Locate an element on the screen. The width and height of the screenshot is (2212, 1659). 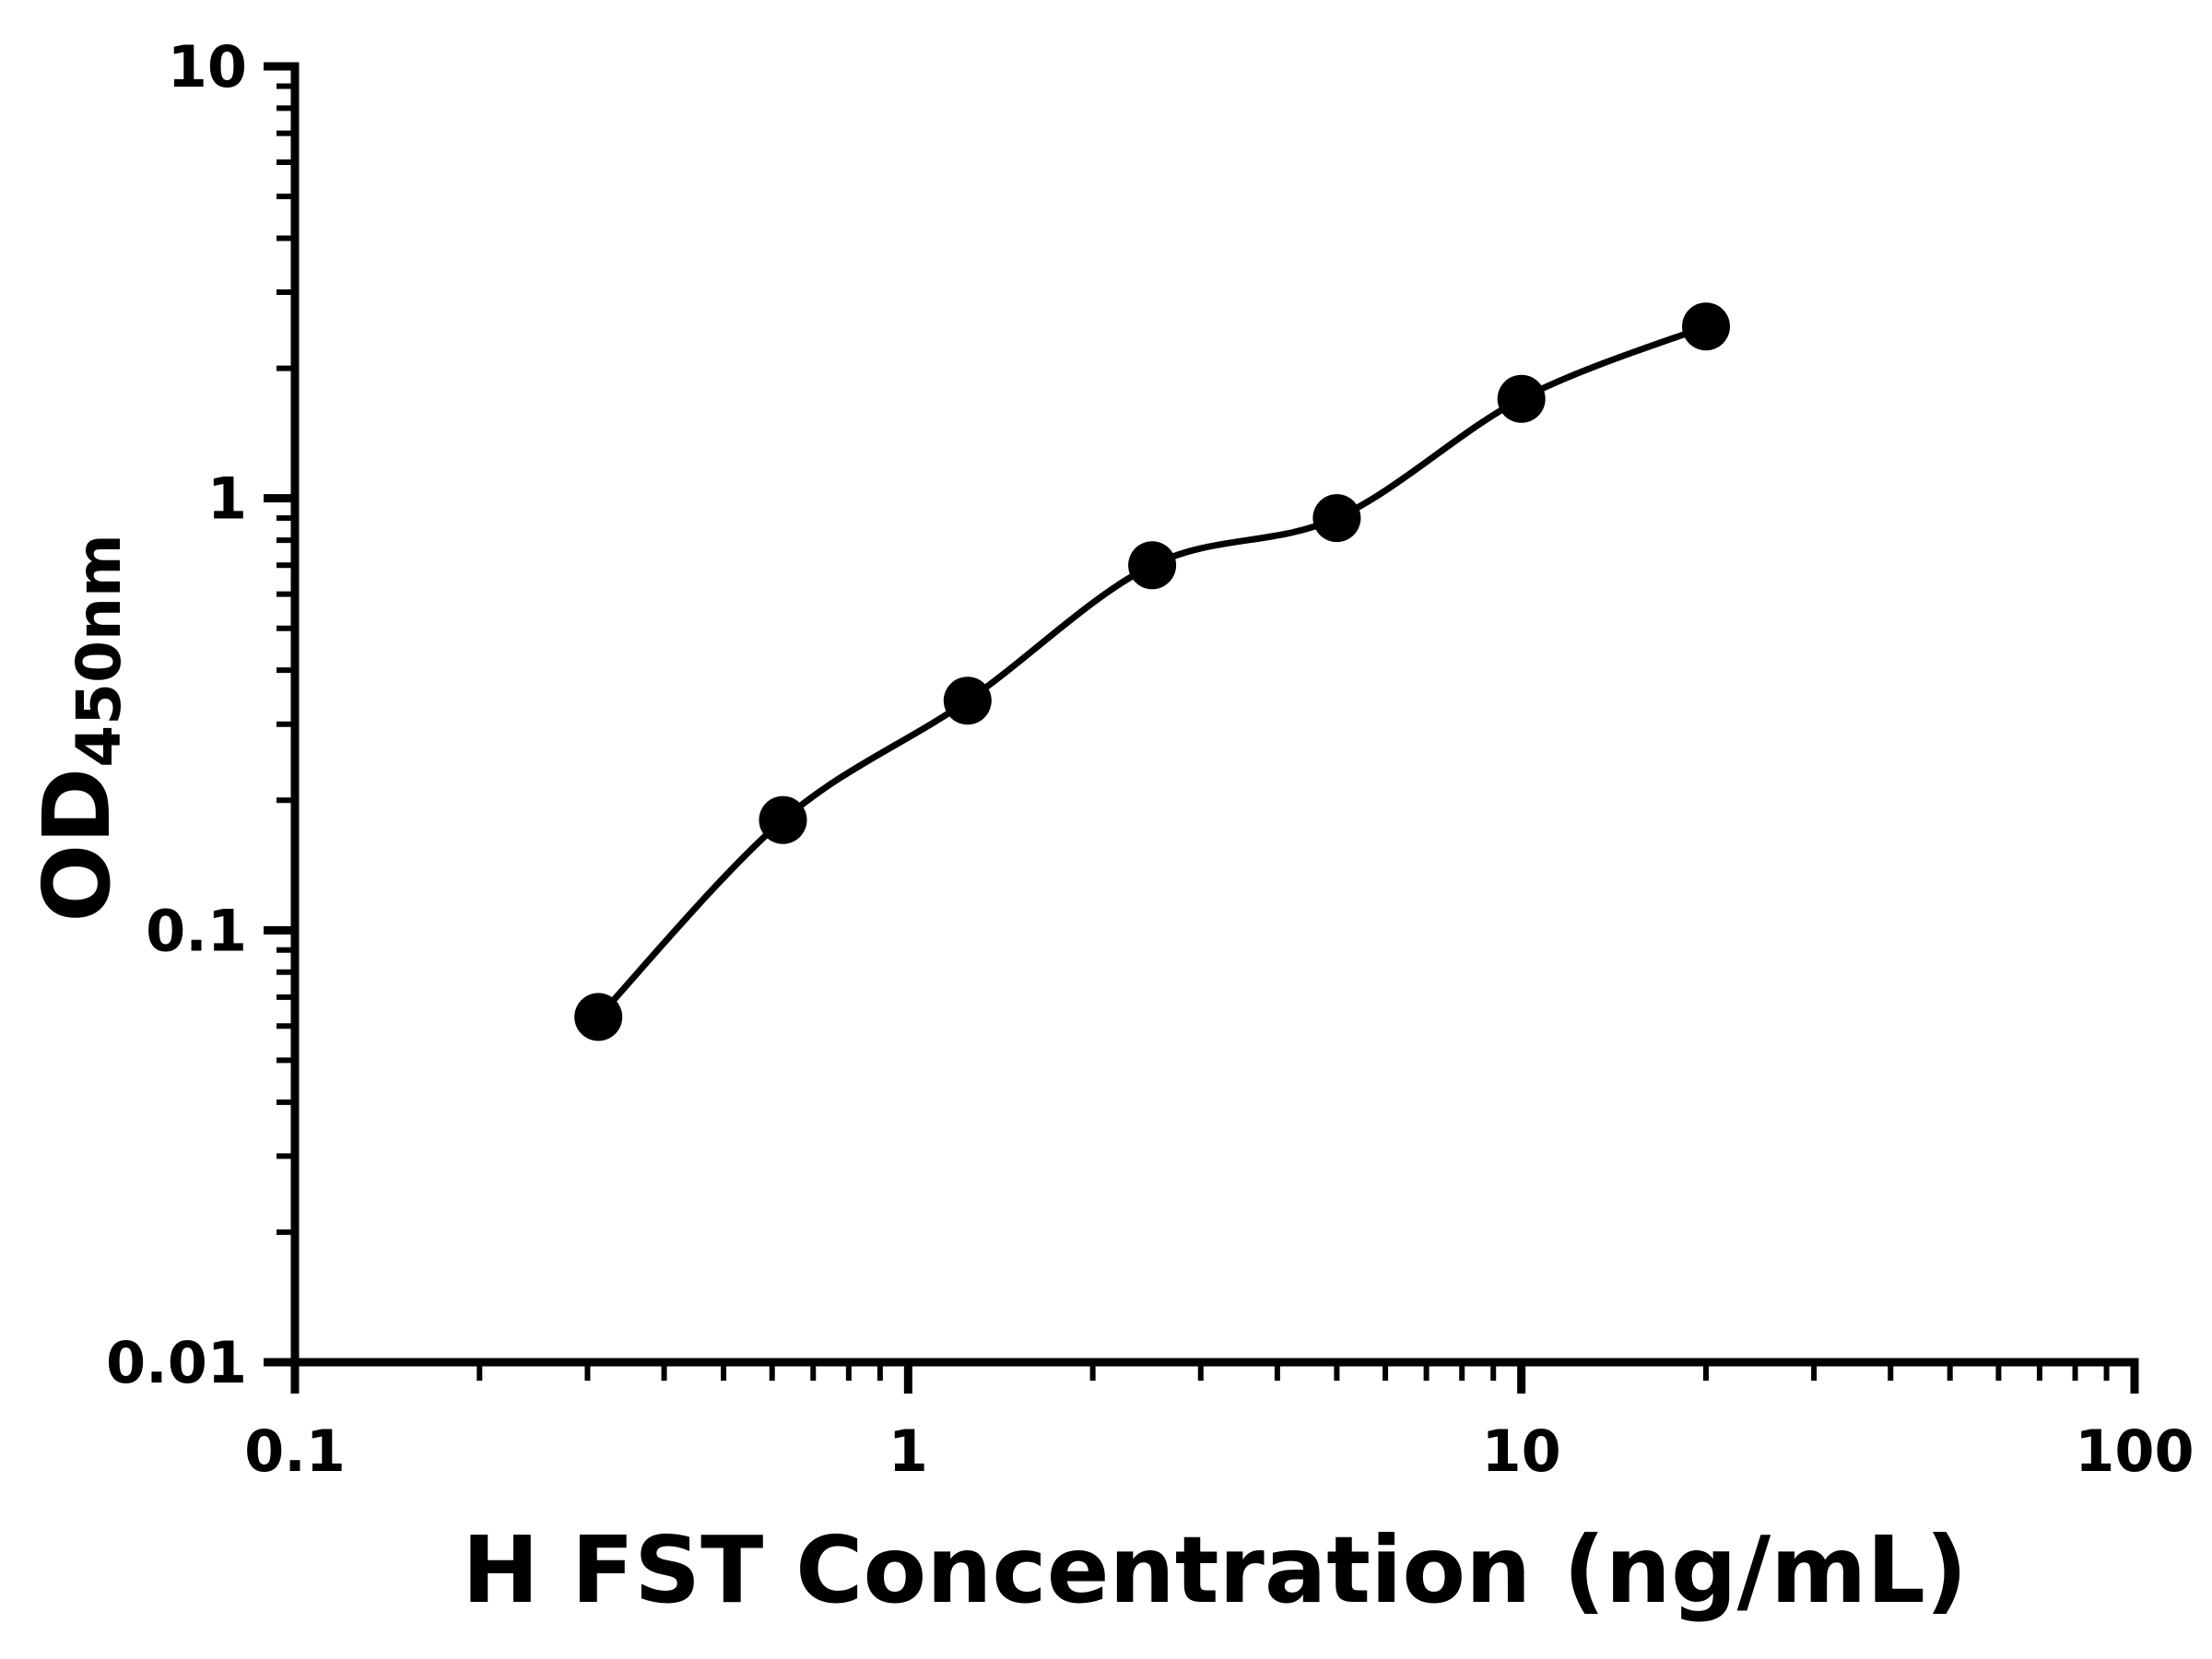
x-axis-title: H FST Concentration (ng/mL) is located at coordinates (1215, 1570).